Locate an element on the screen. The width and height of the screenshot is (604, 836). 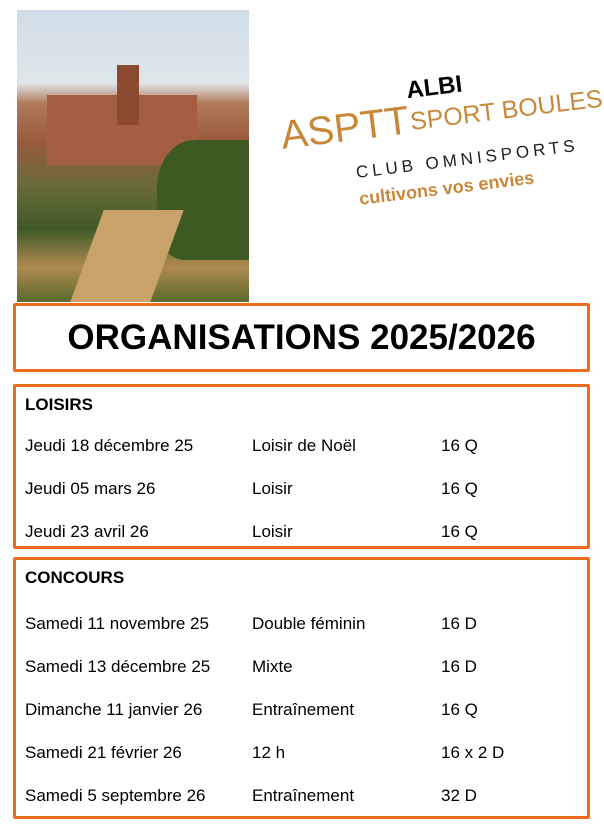
event-date: Samedi 5 septembre 26 is located at coordinates (115, 795).